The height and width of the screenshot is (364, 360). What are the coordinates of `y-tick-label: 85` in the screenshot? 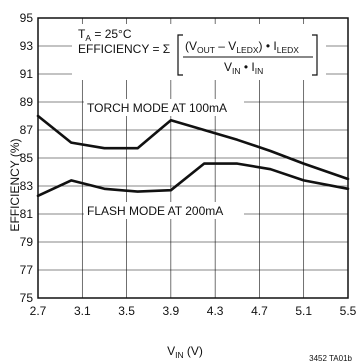 It's located at (27, 158).